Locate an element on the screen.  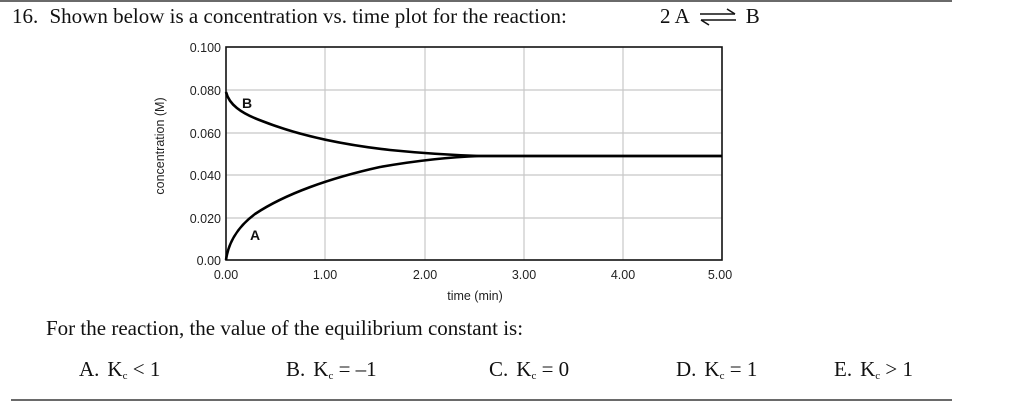
choice-b: B. Kc = –1 is located at coordinates (331, 369).